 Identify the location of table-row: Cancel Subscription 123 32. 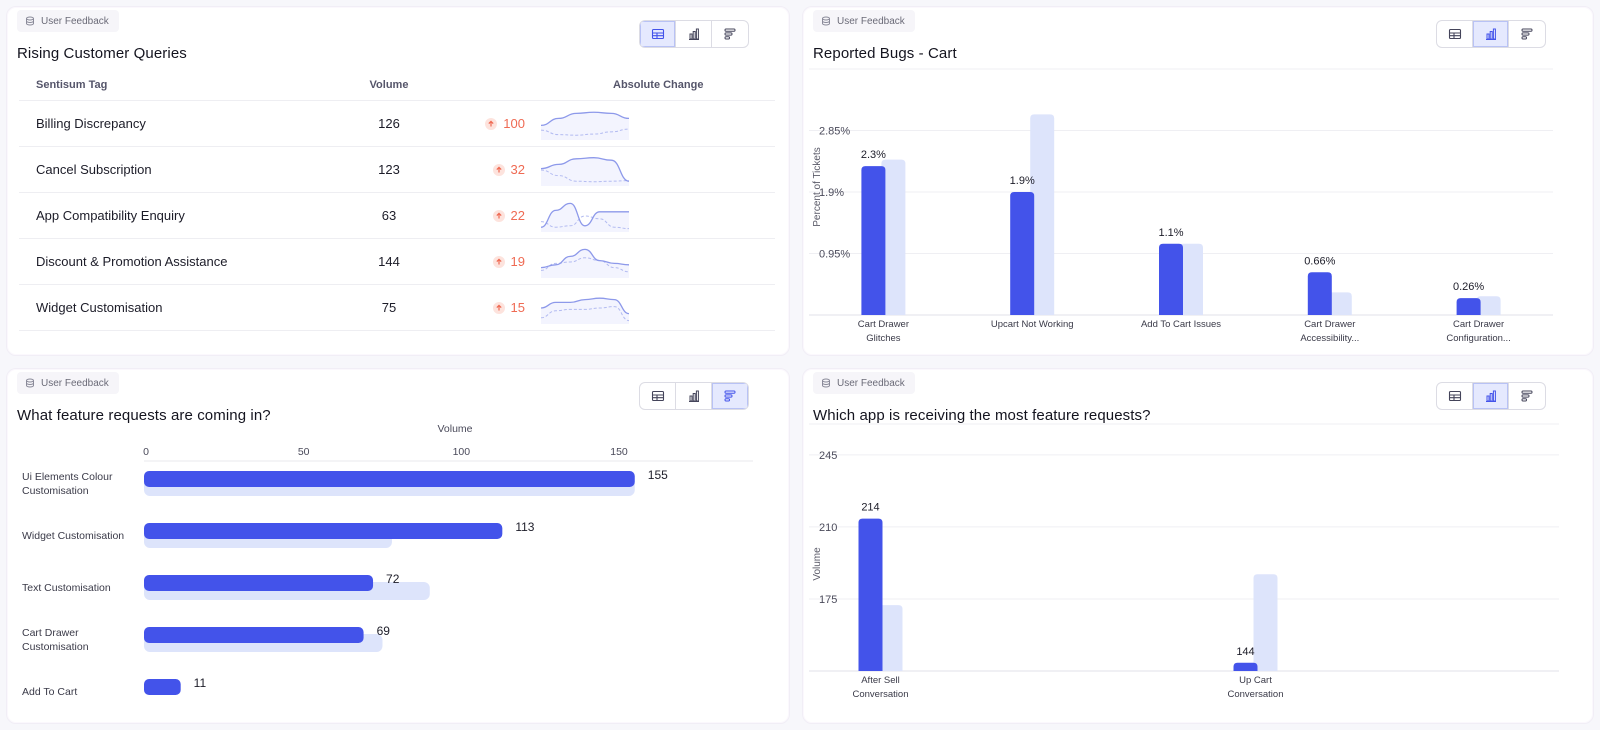
(397, 170).